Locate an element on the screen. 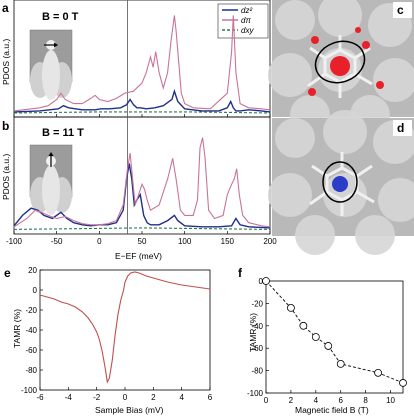 The width and height of the screenshot is (414, 420). x-tick-label-b-0: -100 is located at coordinates (14, 241).